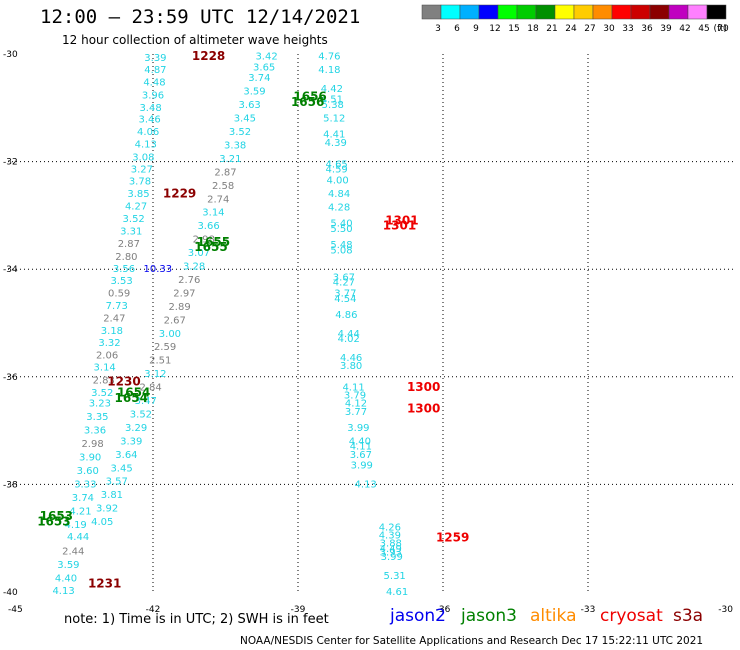 This screenshot has height=650, width=740. I want to click on color-scale-legend: 3 6 9 12 15 18 21 24 27 30 33 36 39 42 45 70(ft), so click(575, 19).